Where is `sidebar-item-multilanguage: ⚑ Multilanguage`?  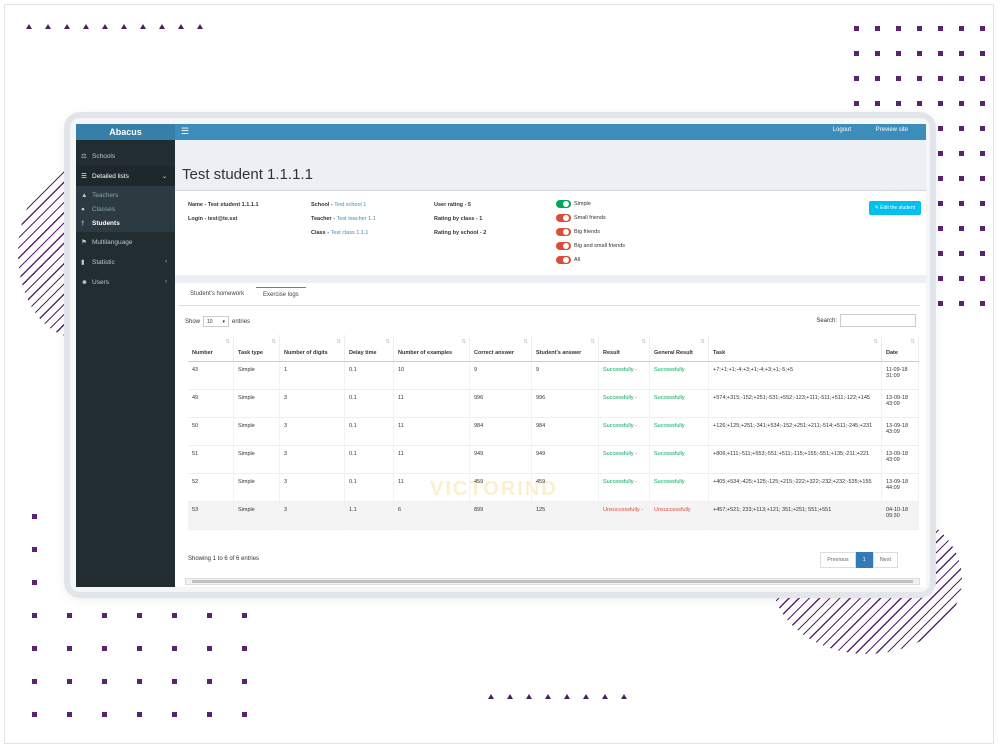
sidebar-item-multilanguage: ⚑ Multilanguage is located at coordinates (125, 242).